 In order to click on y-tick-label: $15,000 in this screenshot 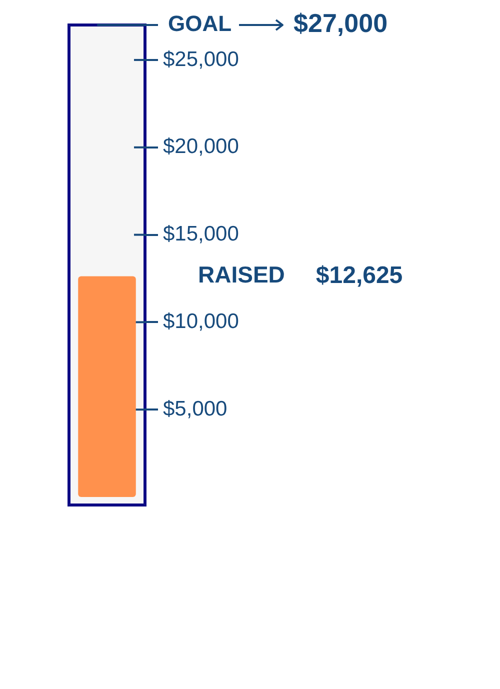, I will do `click(201, 234)`.